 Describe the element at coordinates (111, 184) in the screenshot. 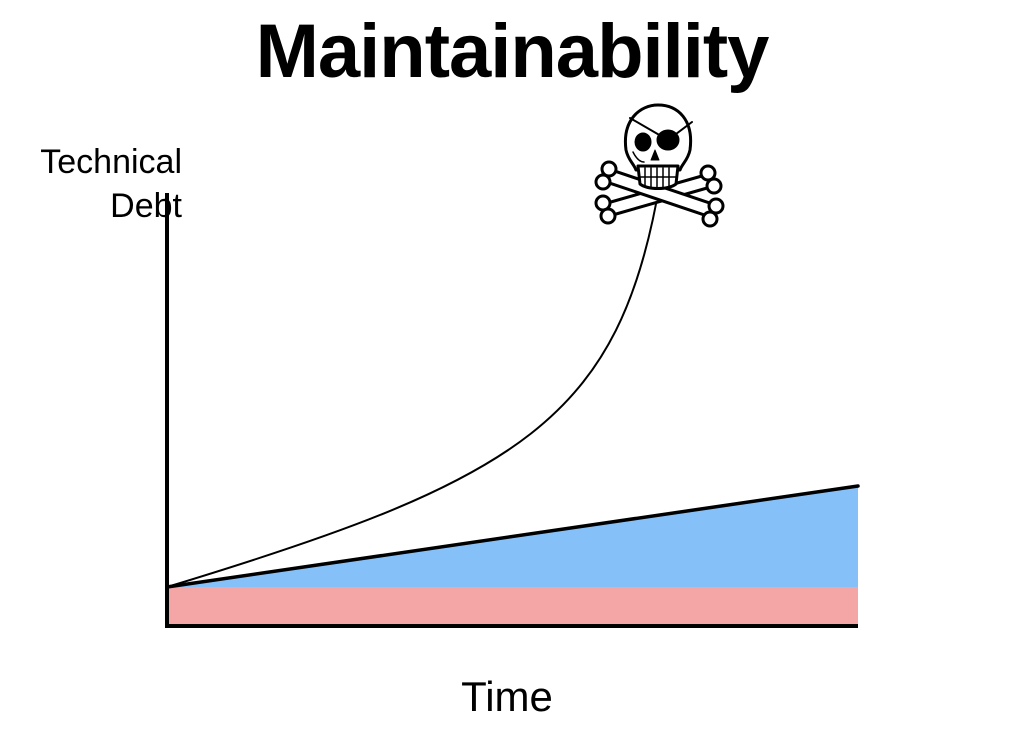

I see `y-axis-label: Technical Debt` at that location.